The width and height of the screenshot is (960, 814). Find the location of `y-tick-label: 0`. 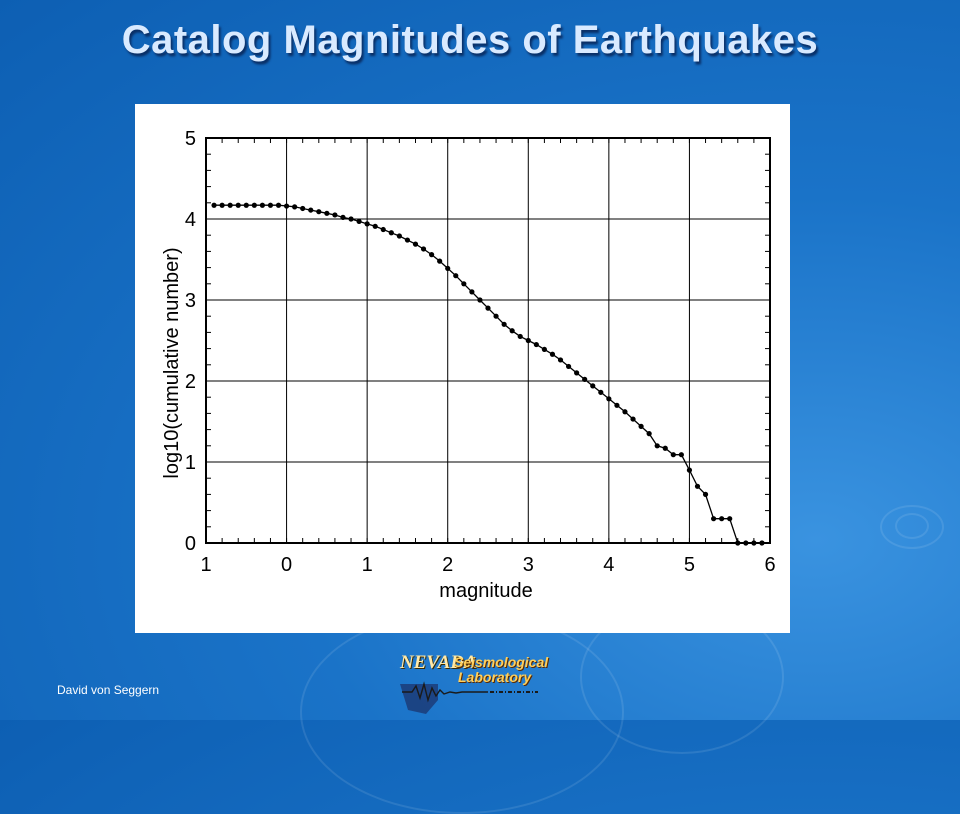

y-tick-label: 0 is located at coordinates (190, 544).